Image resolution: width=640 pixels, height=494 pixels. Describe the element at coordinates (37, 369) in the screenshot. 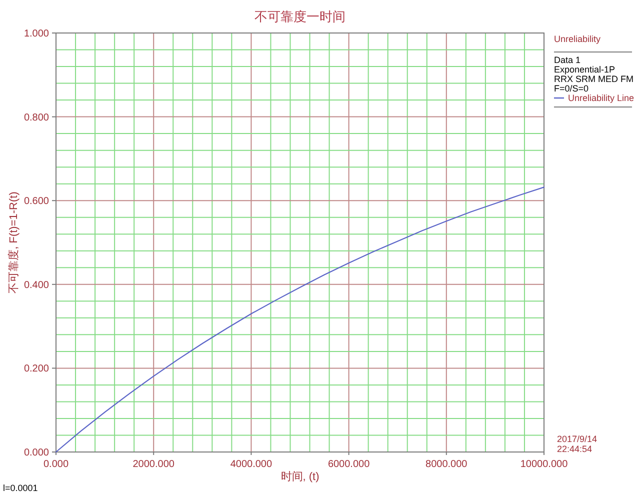

I see `y-tick-label: 0.200` at that location.